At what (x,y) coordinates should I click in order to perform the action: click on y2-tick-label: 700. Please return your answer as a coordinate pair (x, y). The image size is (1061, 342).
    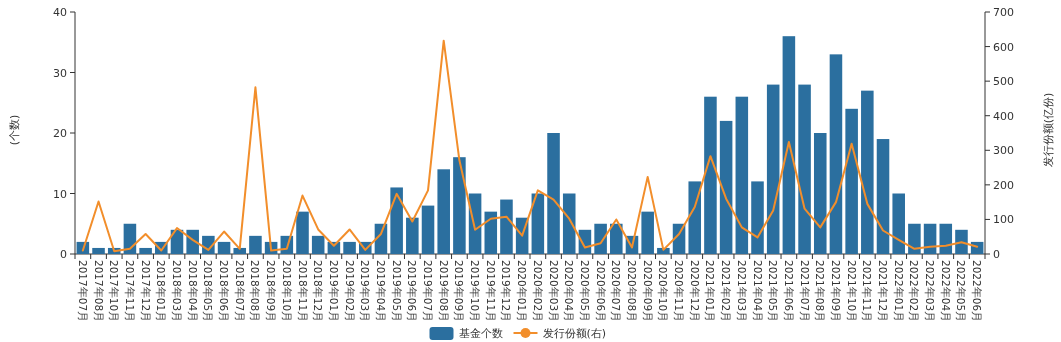
    Looking at the image, I should click on (1003, 12).